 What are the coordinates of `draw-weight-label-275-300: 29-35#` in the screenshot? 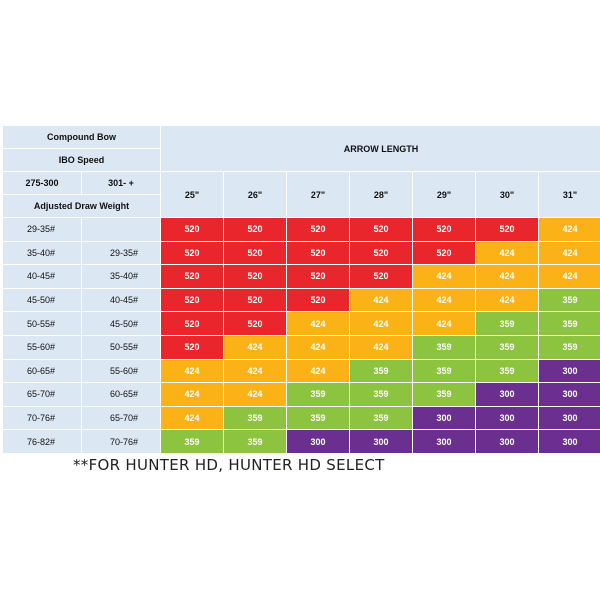 It's located at (42, 229).